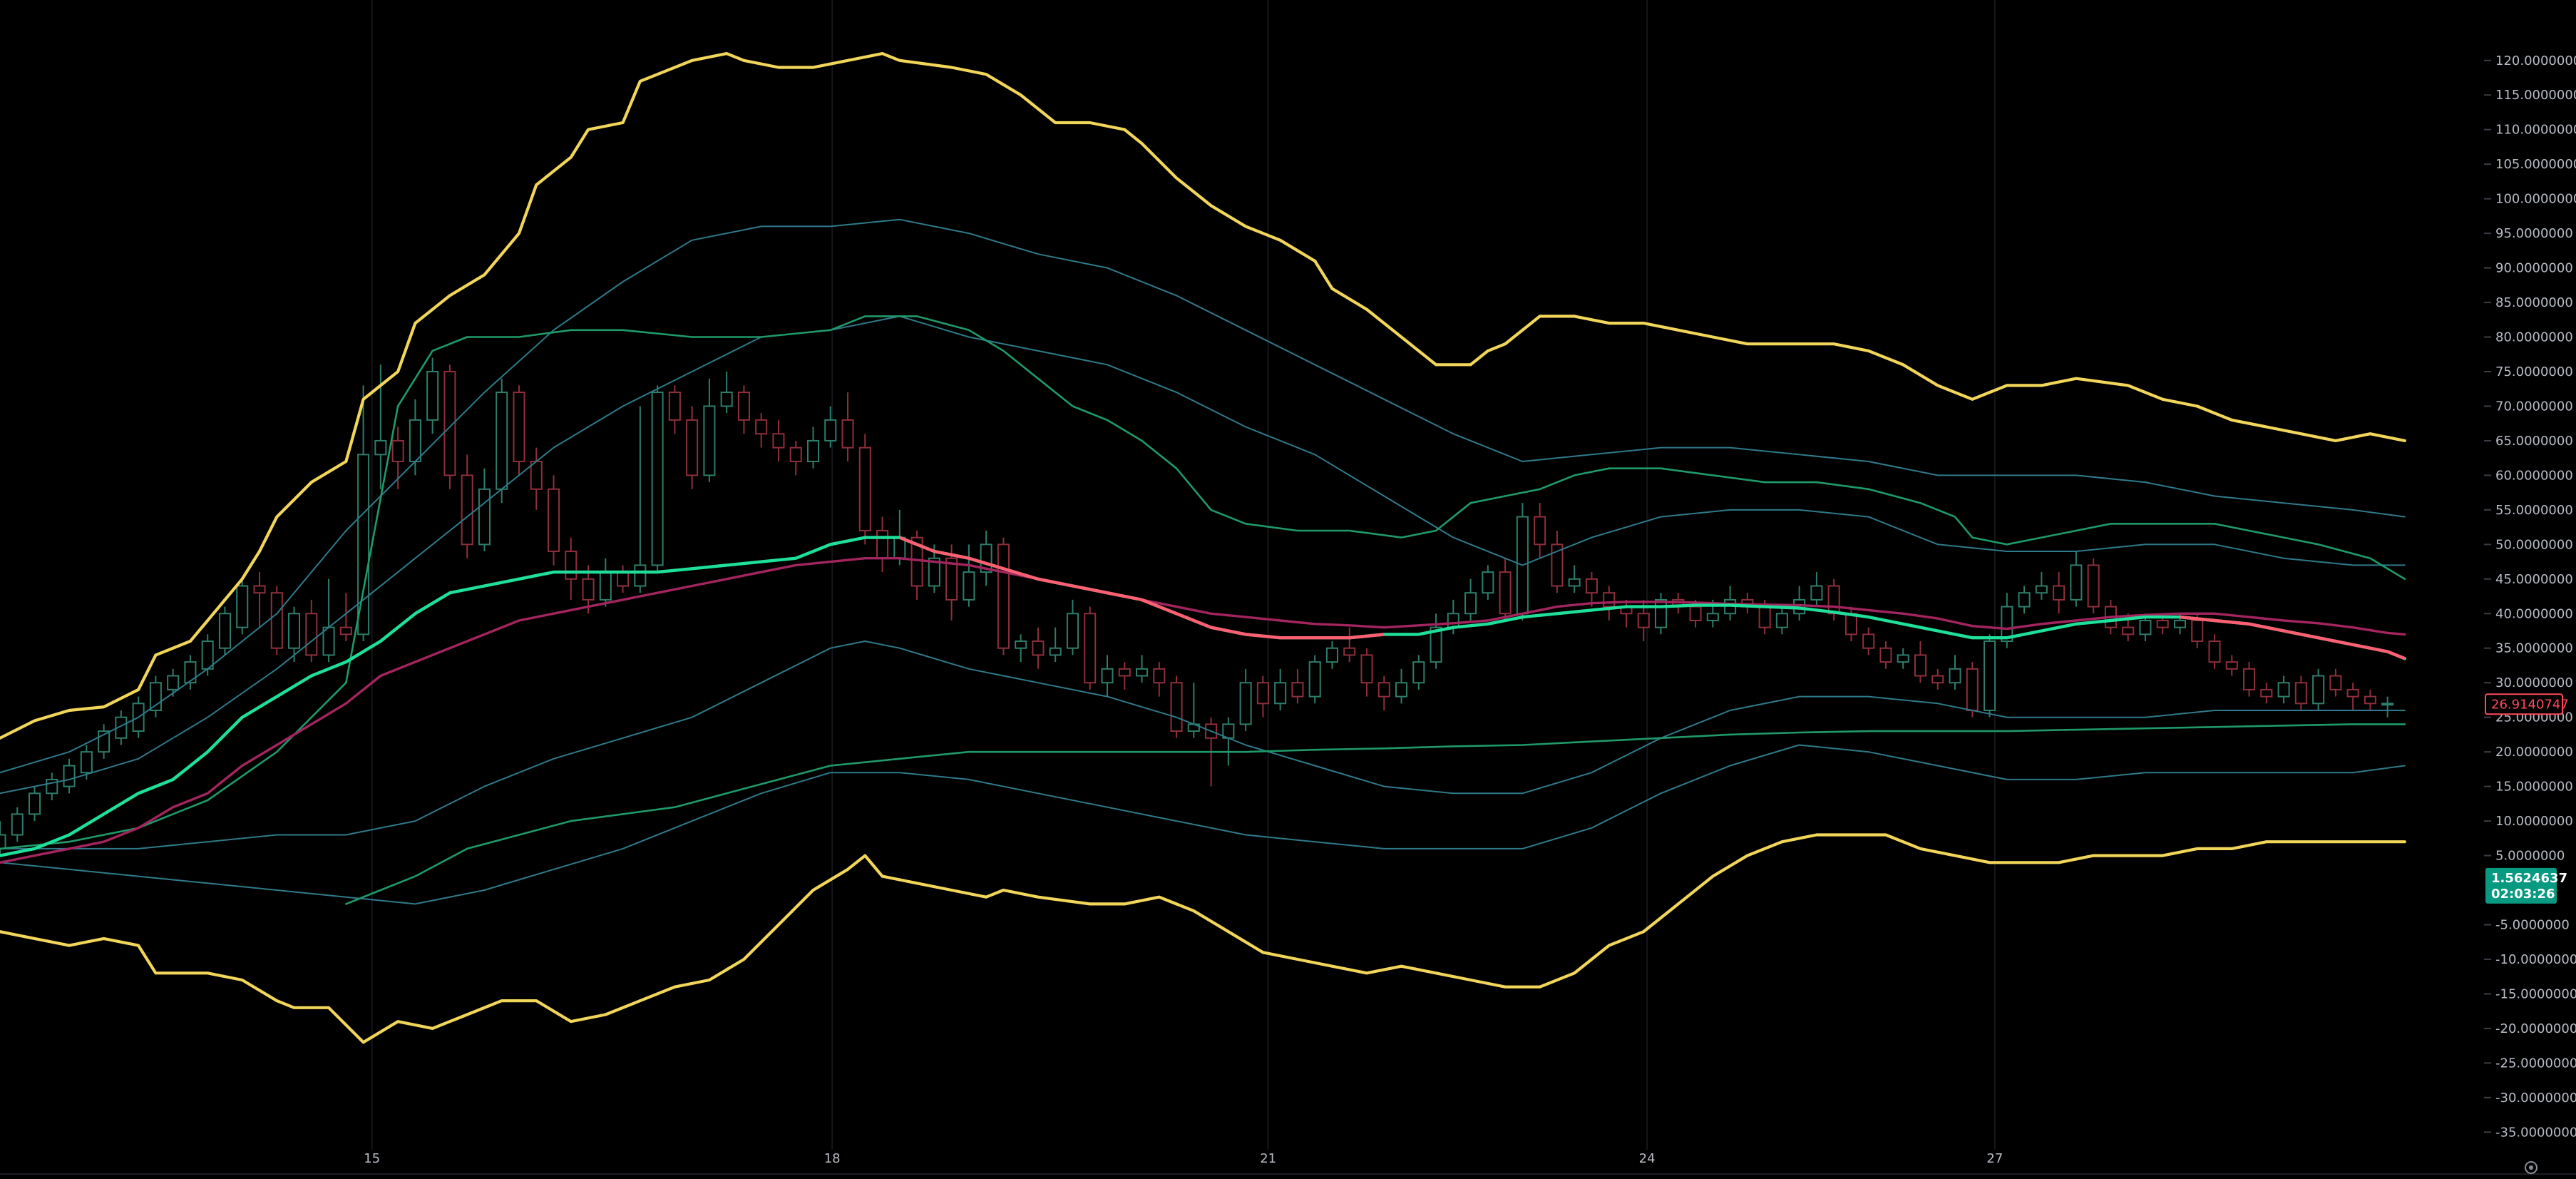 This screenshot has width=2576, height=1179. I want to click on y-tick-label: 85.0000000, so click(2534, 302).